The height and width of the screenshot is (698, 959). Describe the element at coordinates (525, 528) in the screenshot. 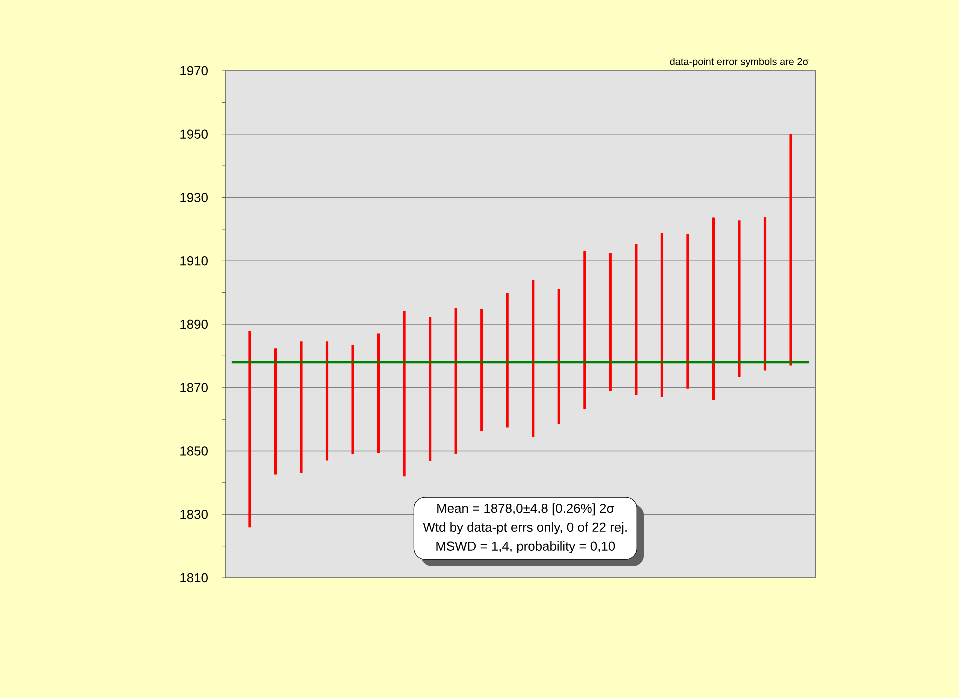

I see `annotation: Wtd by data-pt errs only, 0 of 22 rej.` at that location.